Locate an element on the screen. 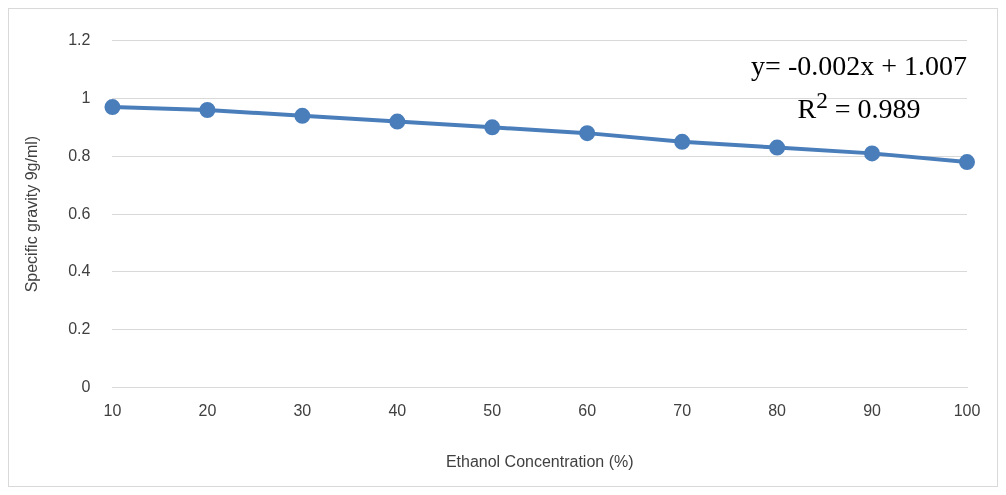 Image resolution: width=1006 pixels, height=495 pixels. x-tick-label: 40 is located at coordinates (397, 410).